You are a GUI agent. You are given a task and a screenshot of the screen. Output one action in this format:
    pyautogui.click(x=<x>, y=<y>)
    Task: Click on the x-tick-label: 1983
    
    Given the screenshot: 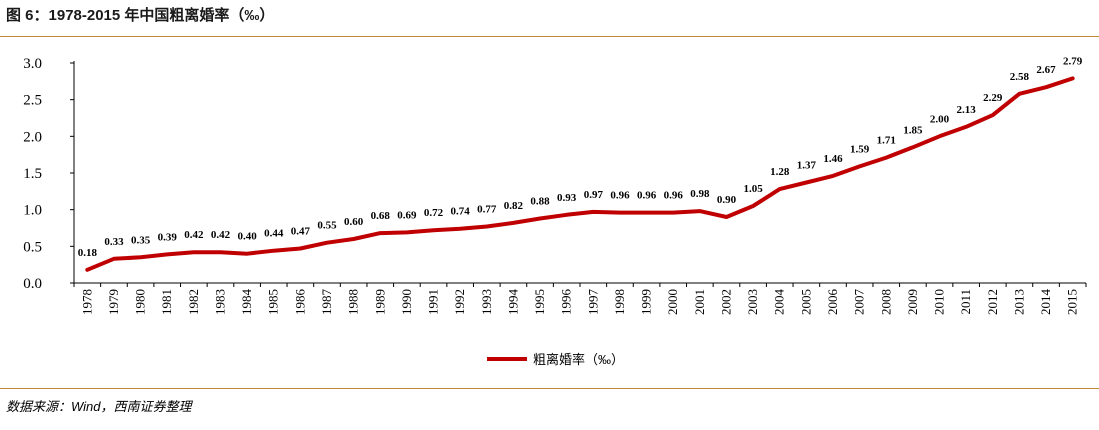 What is the action you would take?
    pyautogui.click(x=219, y=302)
    